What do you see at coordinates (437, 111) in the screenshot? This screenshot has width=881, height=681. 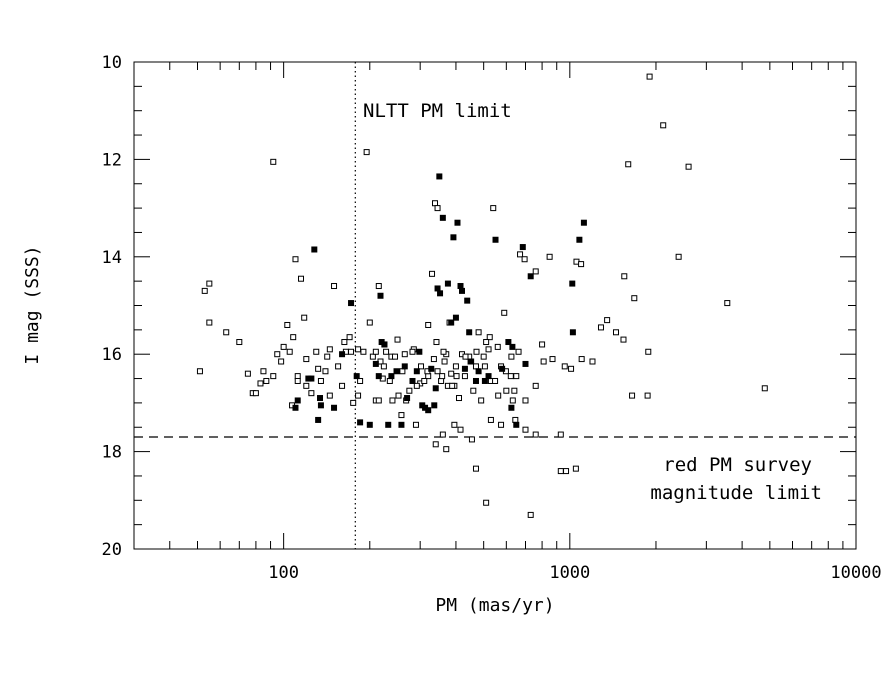 I see `nltt-pm-limit-annotation: NLTT PM limit` at bounding box center [437, 111].